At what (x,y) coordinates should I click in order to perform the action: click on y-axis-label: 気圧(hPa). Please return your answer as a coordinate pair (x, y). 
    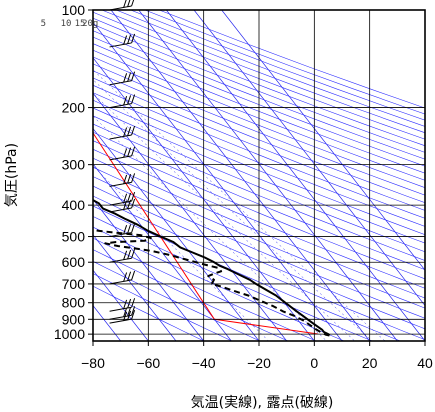
    Looking at the image, I should click on (12, 175).